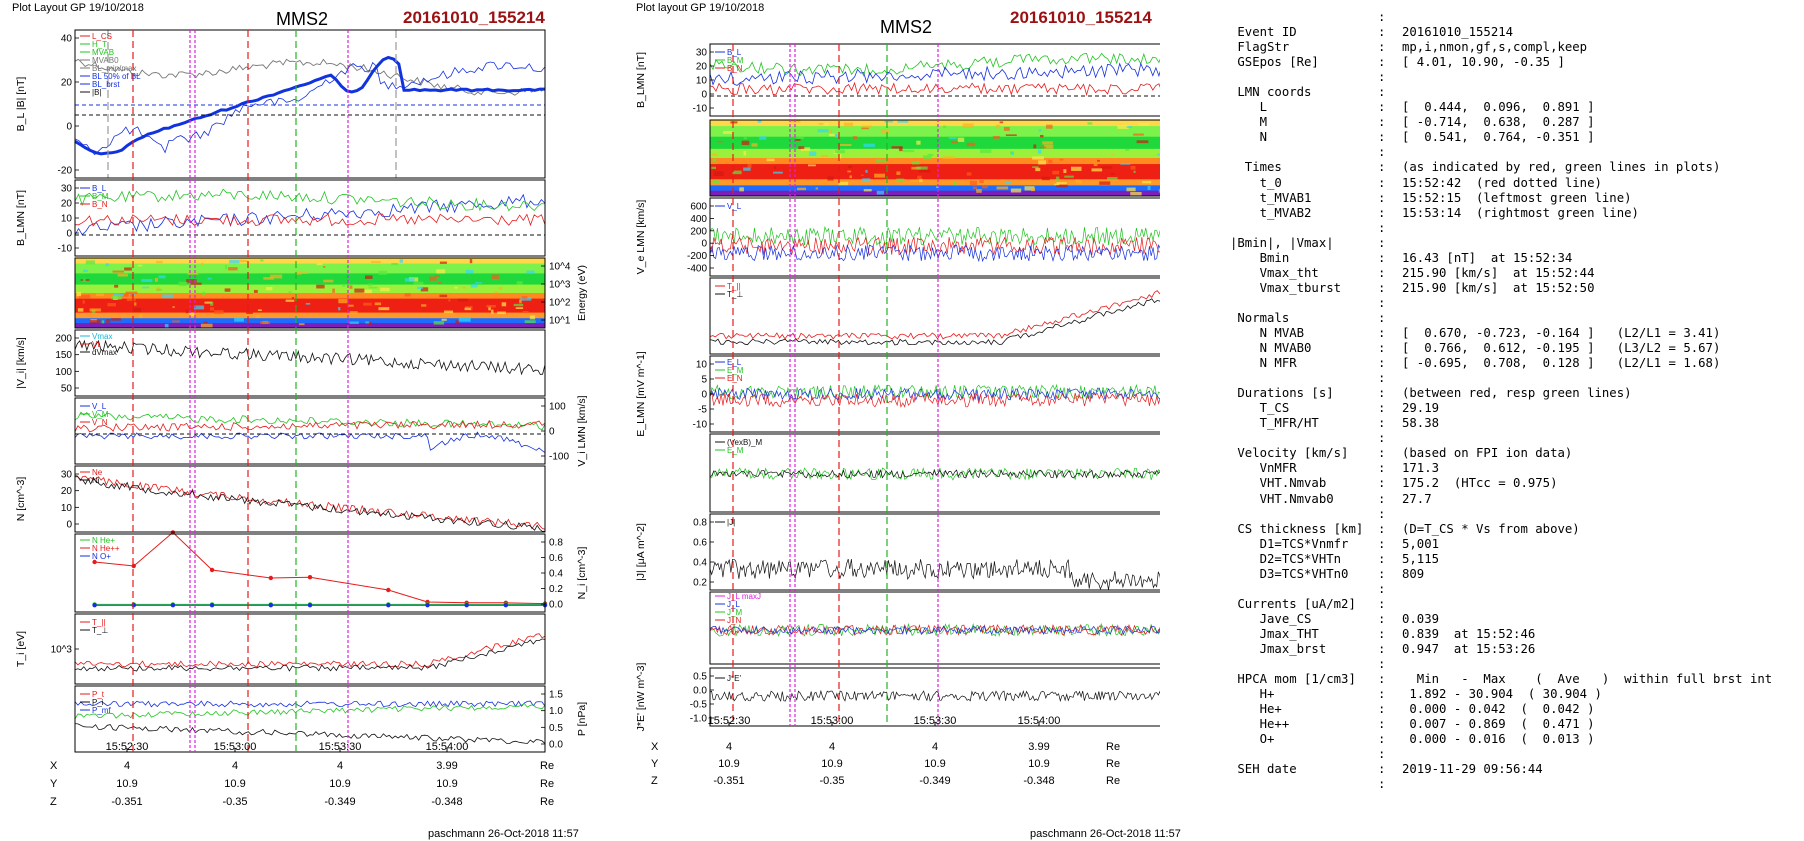  Describe the element at coordinates (700, 691) in the screenshot. I see `y-tick-label: 0.0` at that location.